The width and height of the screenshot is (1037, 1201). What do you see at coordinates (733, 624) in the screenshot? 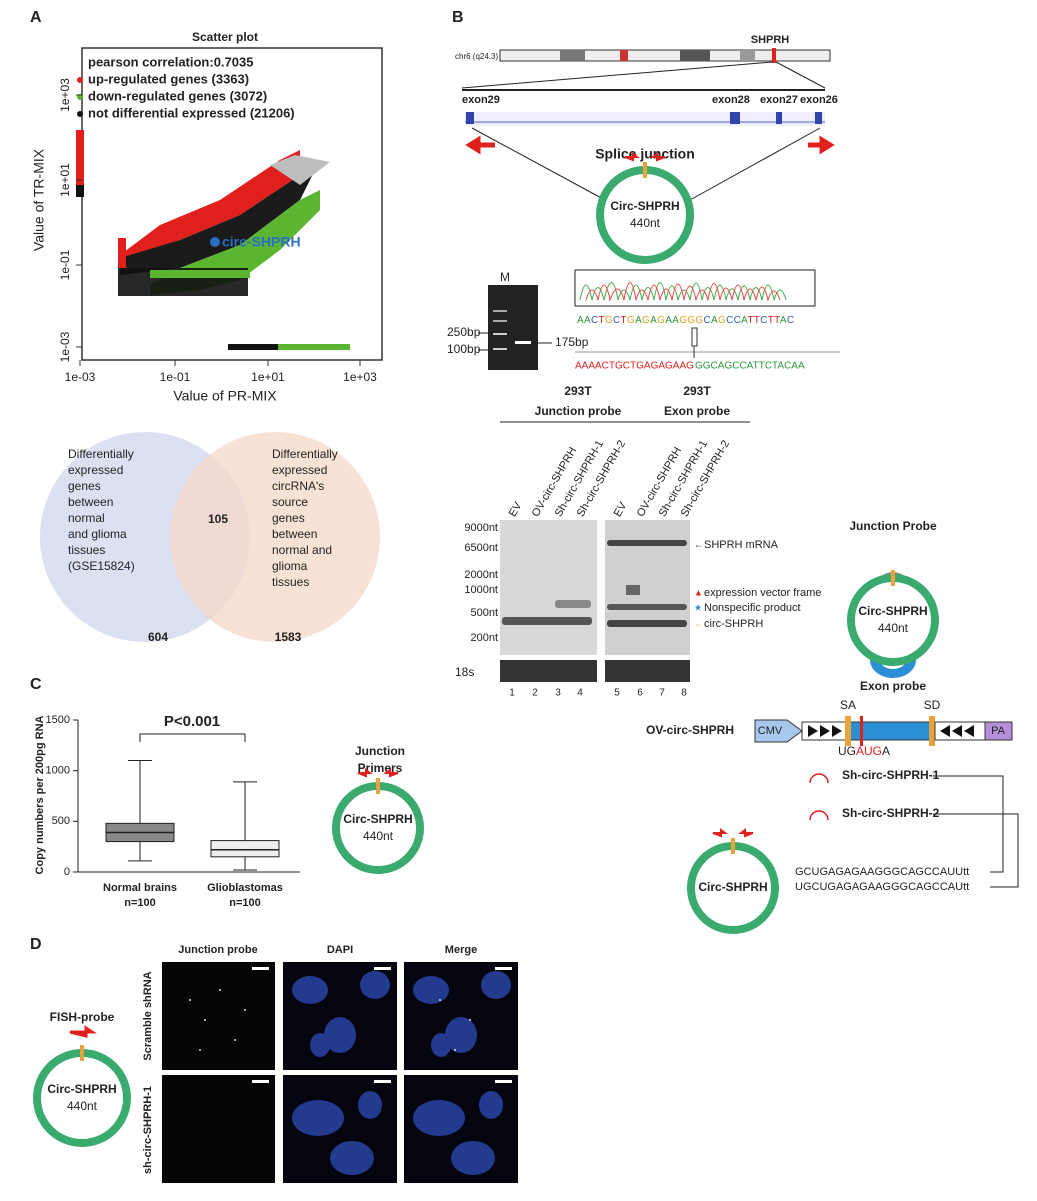
I see `band-label: circ-SHPRH` at bounding box center [733, 624].